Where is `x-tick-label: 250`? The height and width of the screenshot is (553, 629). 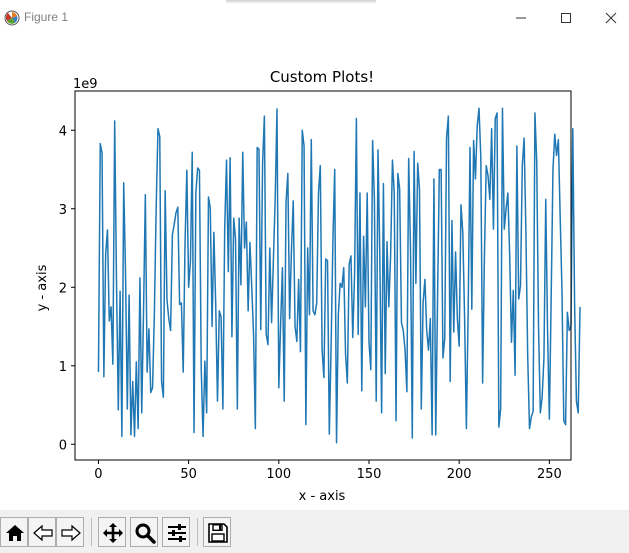
x-tick-label: 250 is located at coordinates (549, 474).